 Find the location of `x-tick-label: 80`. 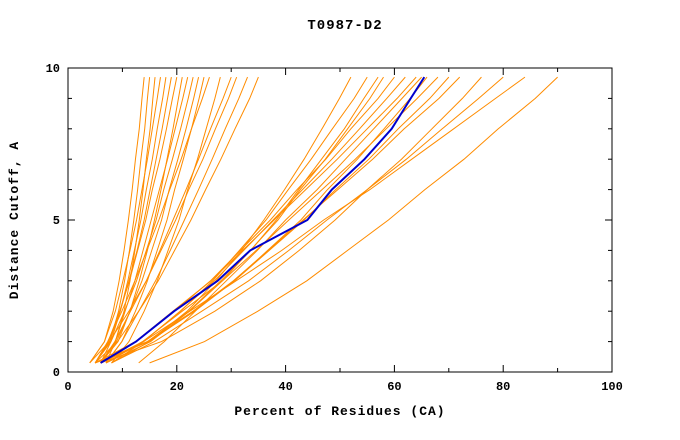

x-tick-label: 80 is located at coordinates (503, 387).